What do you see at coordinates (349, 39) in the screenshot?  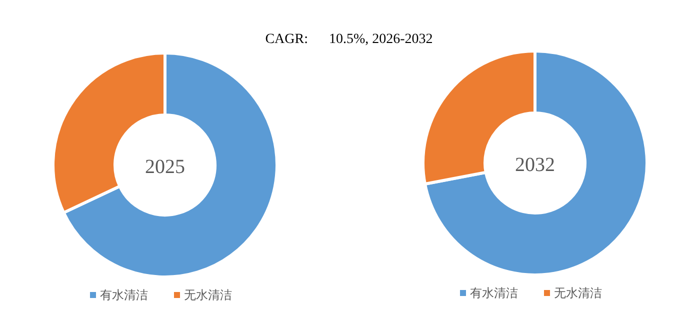 I see `text: CAGR: 10.5%, 2026-2032` at bounding box center [349, 39].